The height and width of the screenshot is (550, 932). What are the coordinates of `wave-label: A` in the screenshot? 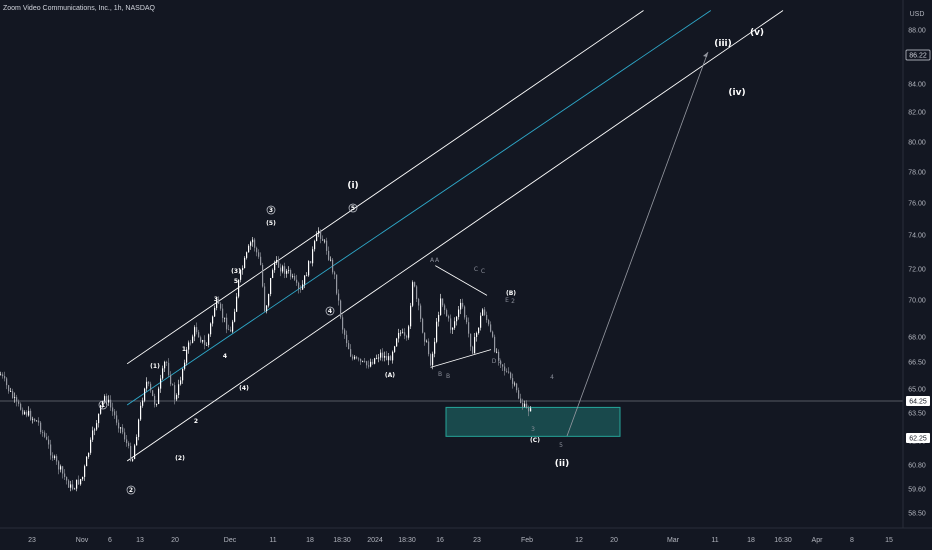 It's located at (432, 260).